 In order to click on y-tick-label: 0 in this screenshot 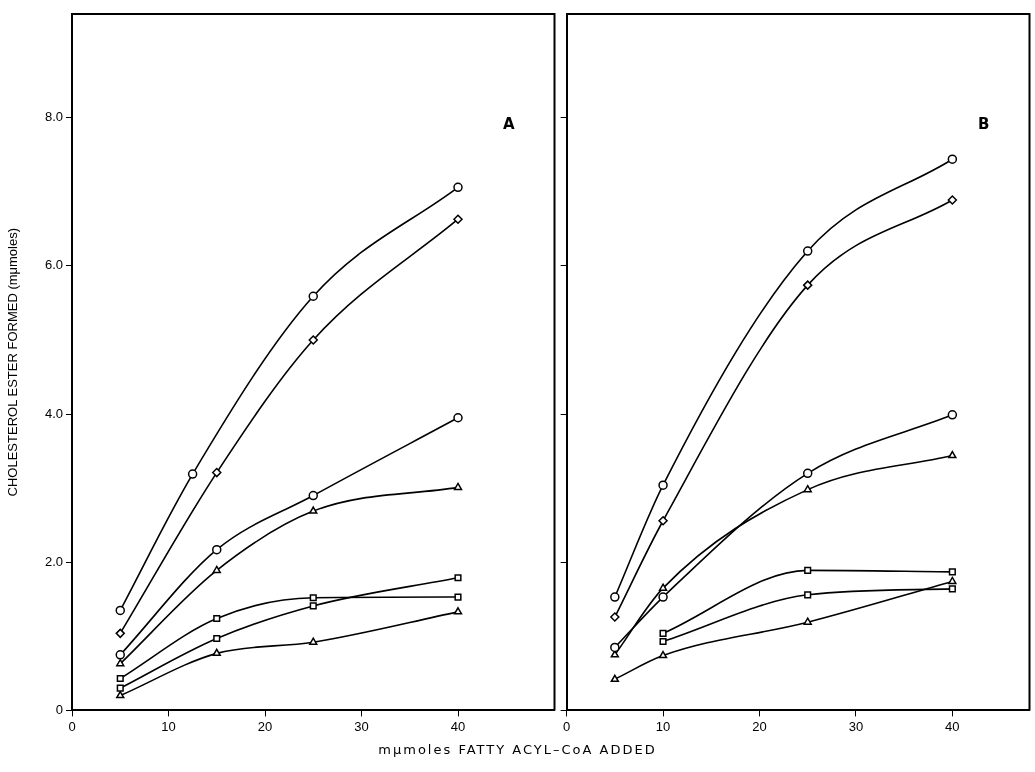, I will do `click(59, 709)`.